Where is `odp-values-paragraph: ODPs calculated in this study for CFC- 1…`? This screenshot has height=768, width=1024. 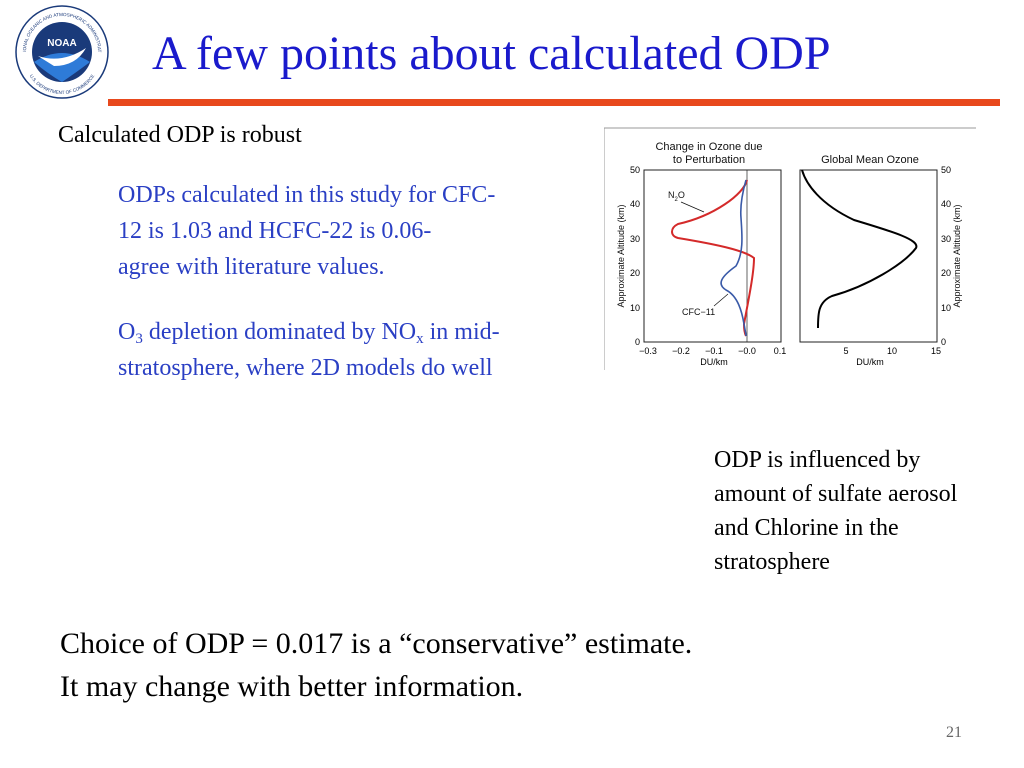
odp-values-paragraph: ODPs calculated in this study for CFC- 1… is located at coordinates (343, 231).